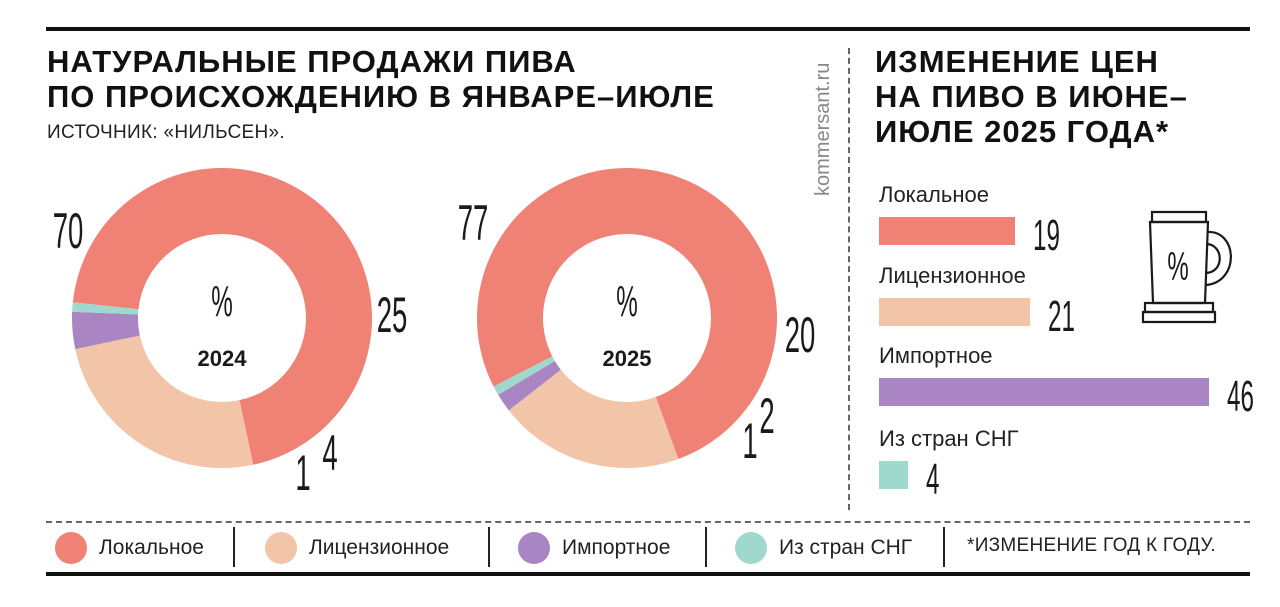 The width and height of the screenshot is (1280, 607). I want to click on bottom-rule, so click(648, 574).